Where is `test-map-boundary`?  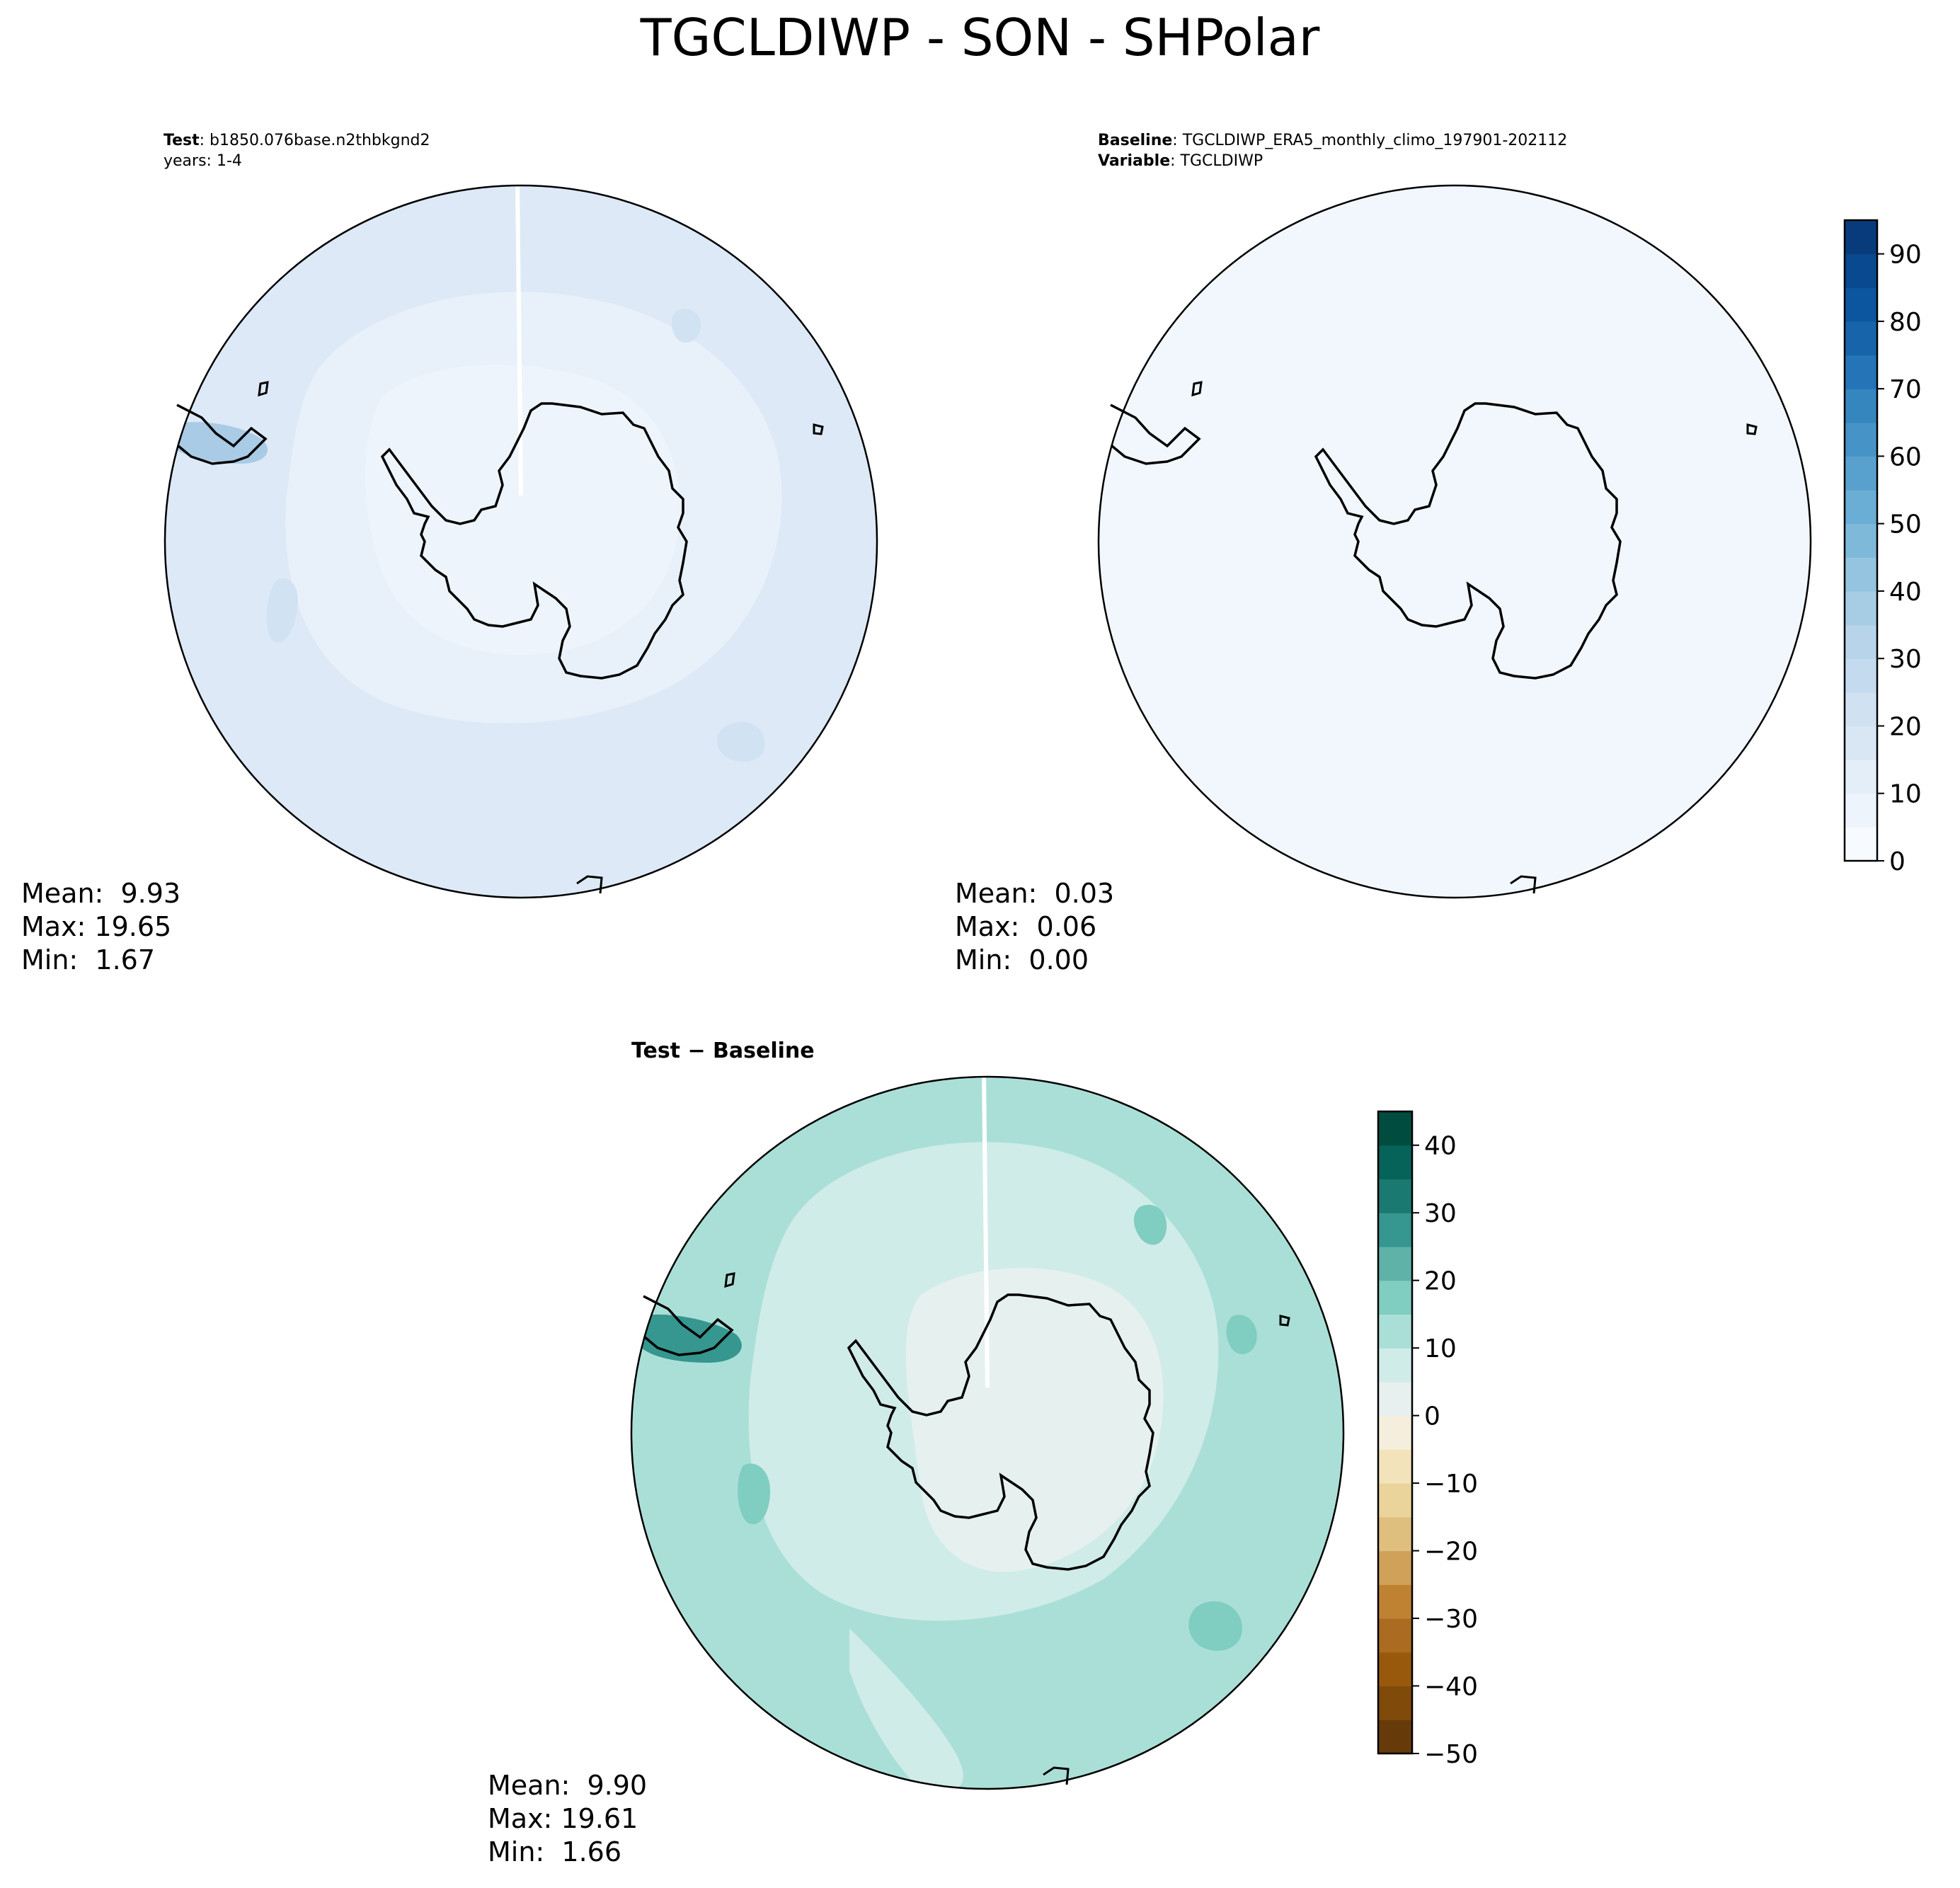 test-map-boundary is located at coordinates (521, 541).